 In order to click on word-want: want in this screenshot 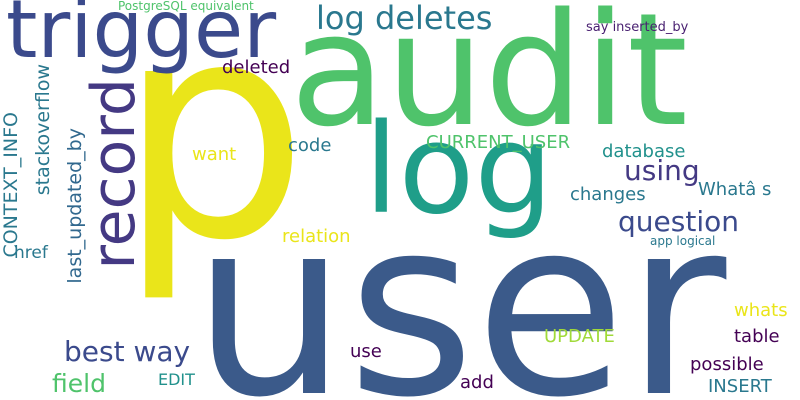, I will do `click(214, 154)`.